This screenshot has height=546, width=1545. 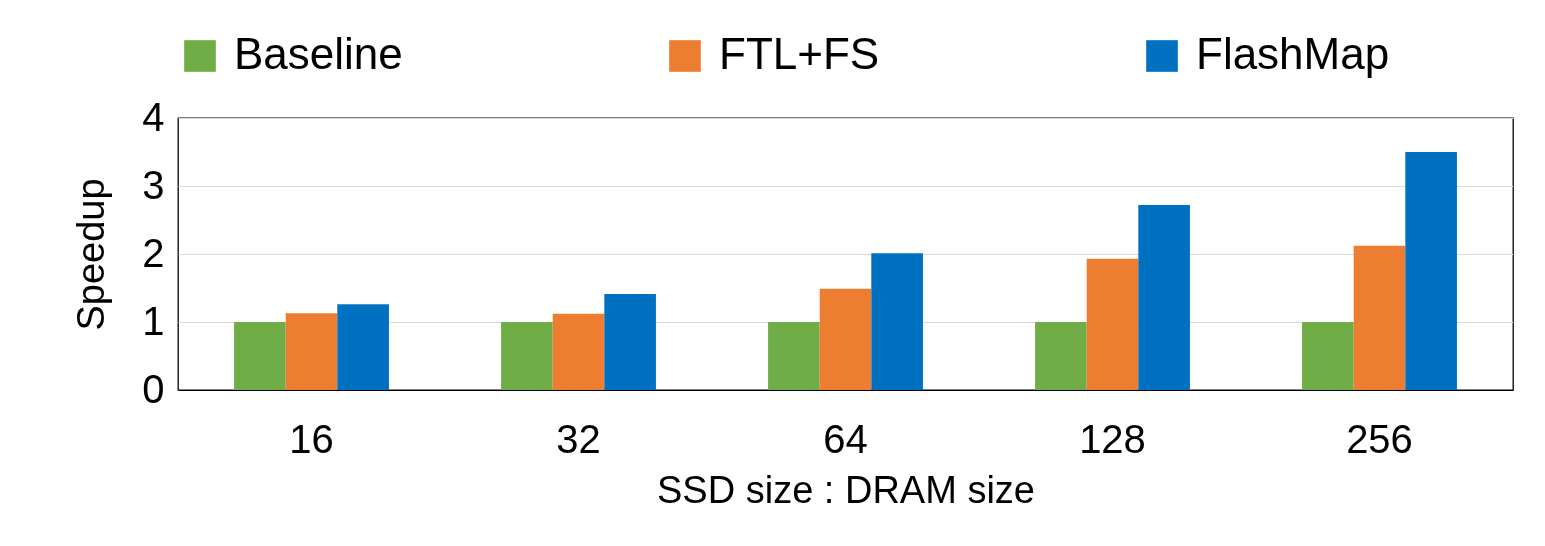 What do you see at coordinates (153, 388) in the screenshot?
I see `y-tick-label: 0` at bounding box center [153, 388].